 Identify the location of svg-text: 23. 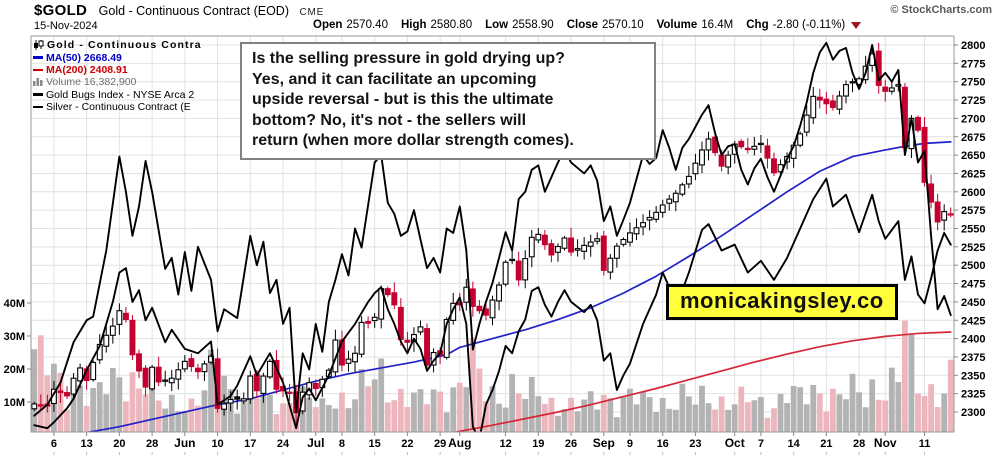
(695, 444).